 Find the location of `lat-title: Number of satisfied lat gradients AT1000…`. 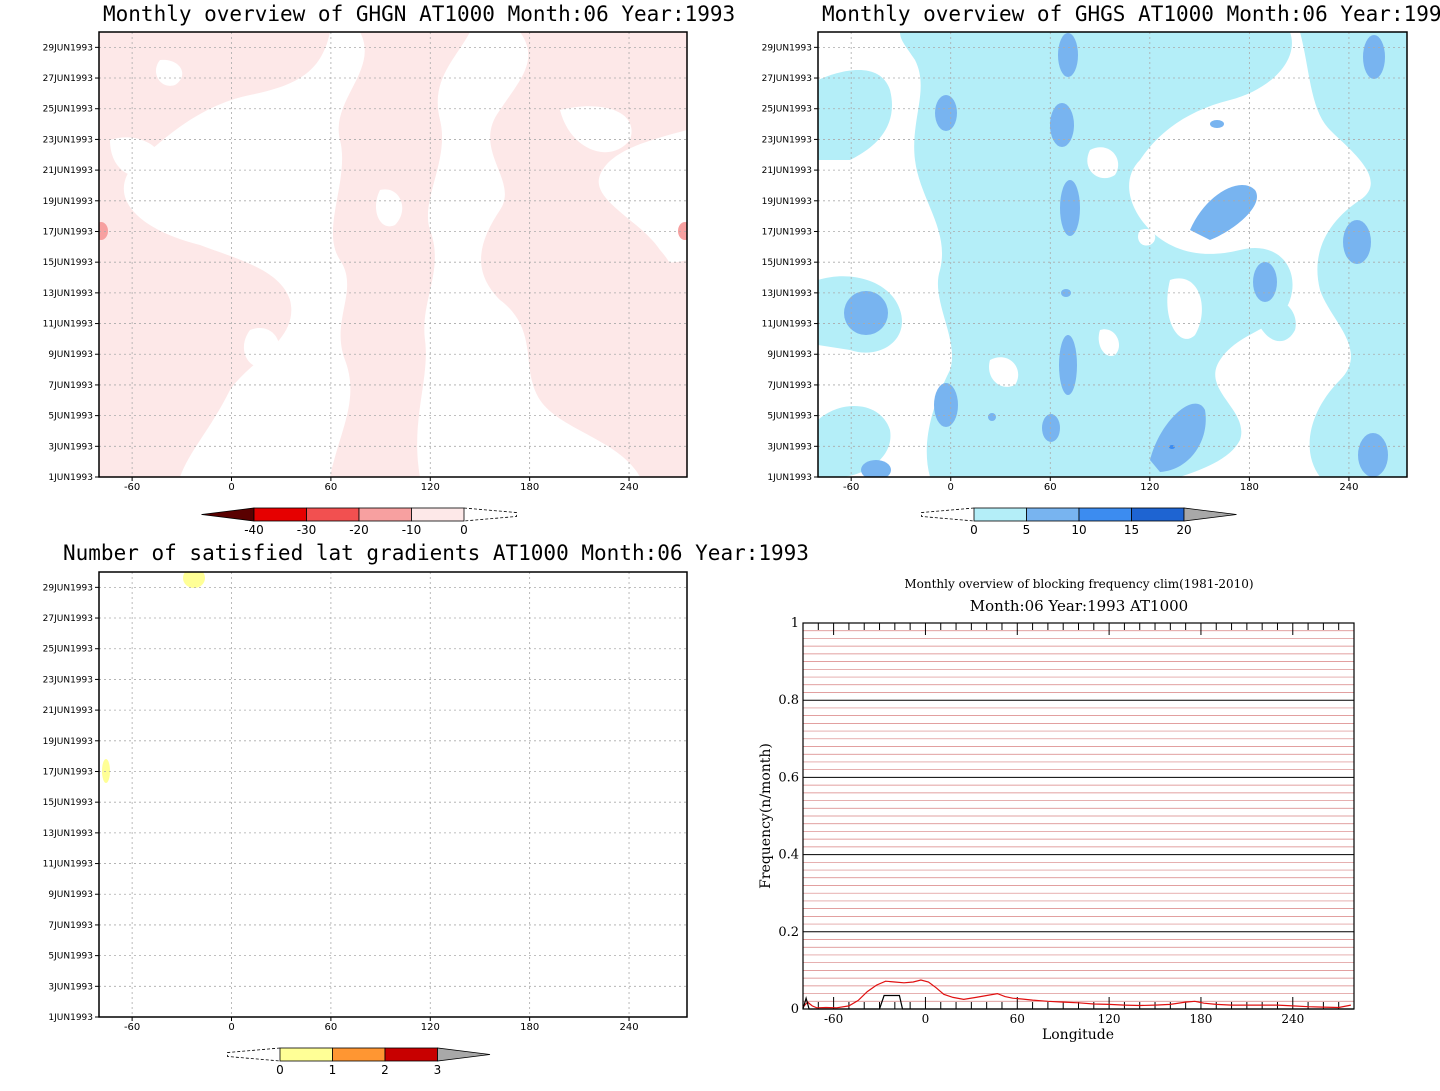

lat-title: Number of satisfied lat gradients AT1000… is located at coordinates (436, 553).